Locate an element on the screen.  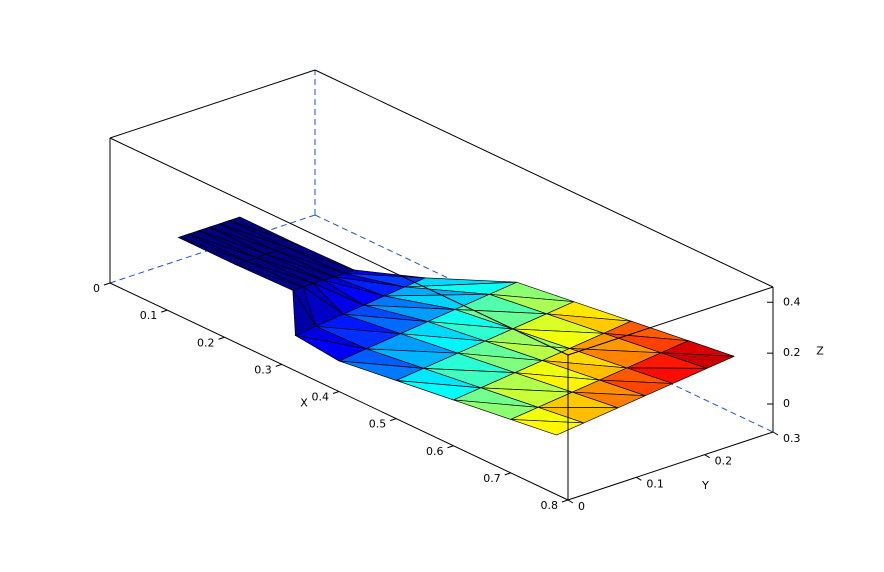
surface-facet is located at coordinates (547, 427).